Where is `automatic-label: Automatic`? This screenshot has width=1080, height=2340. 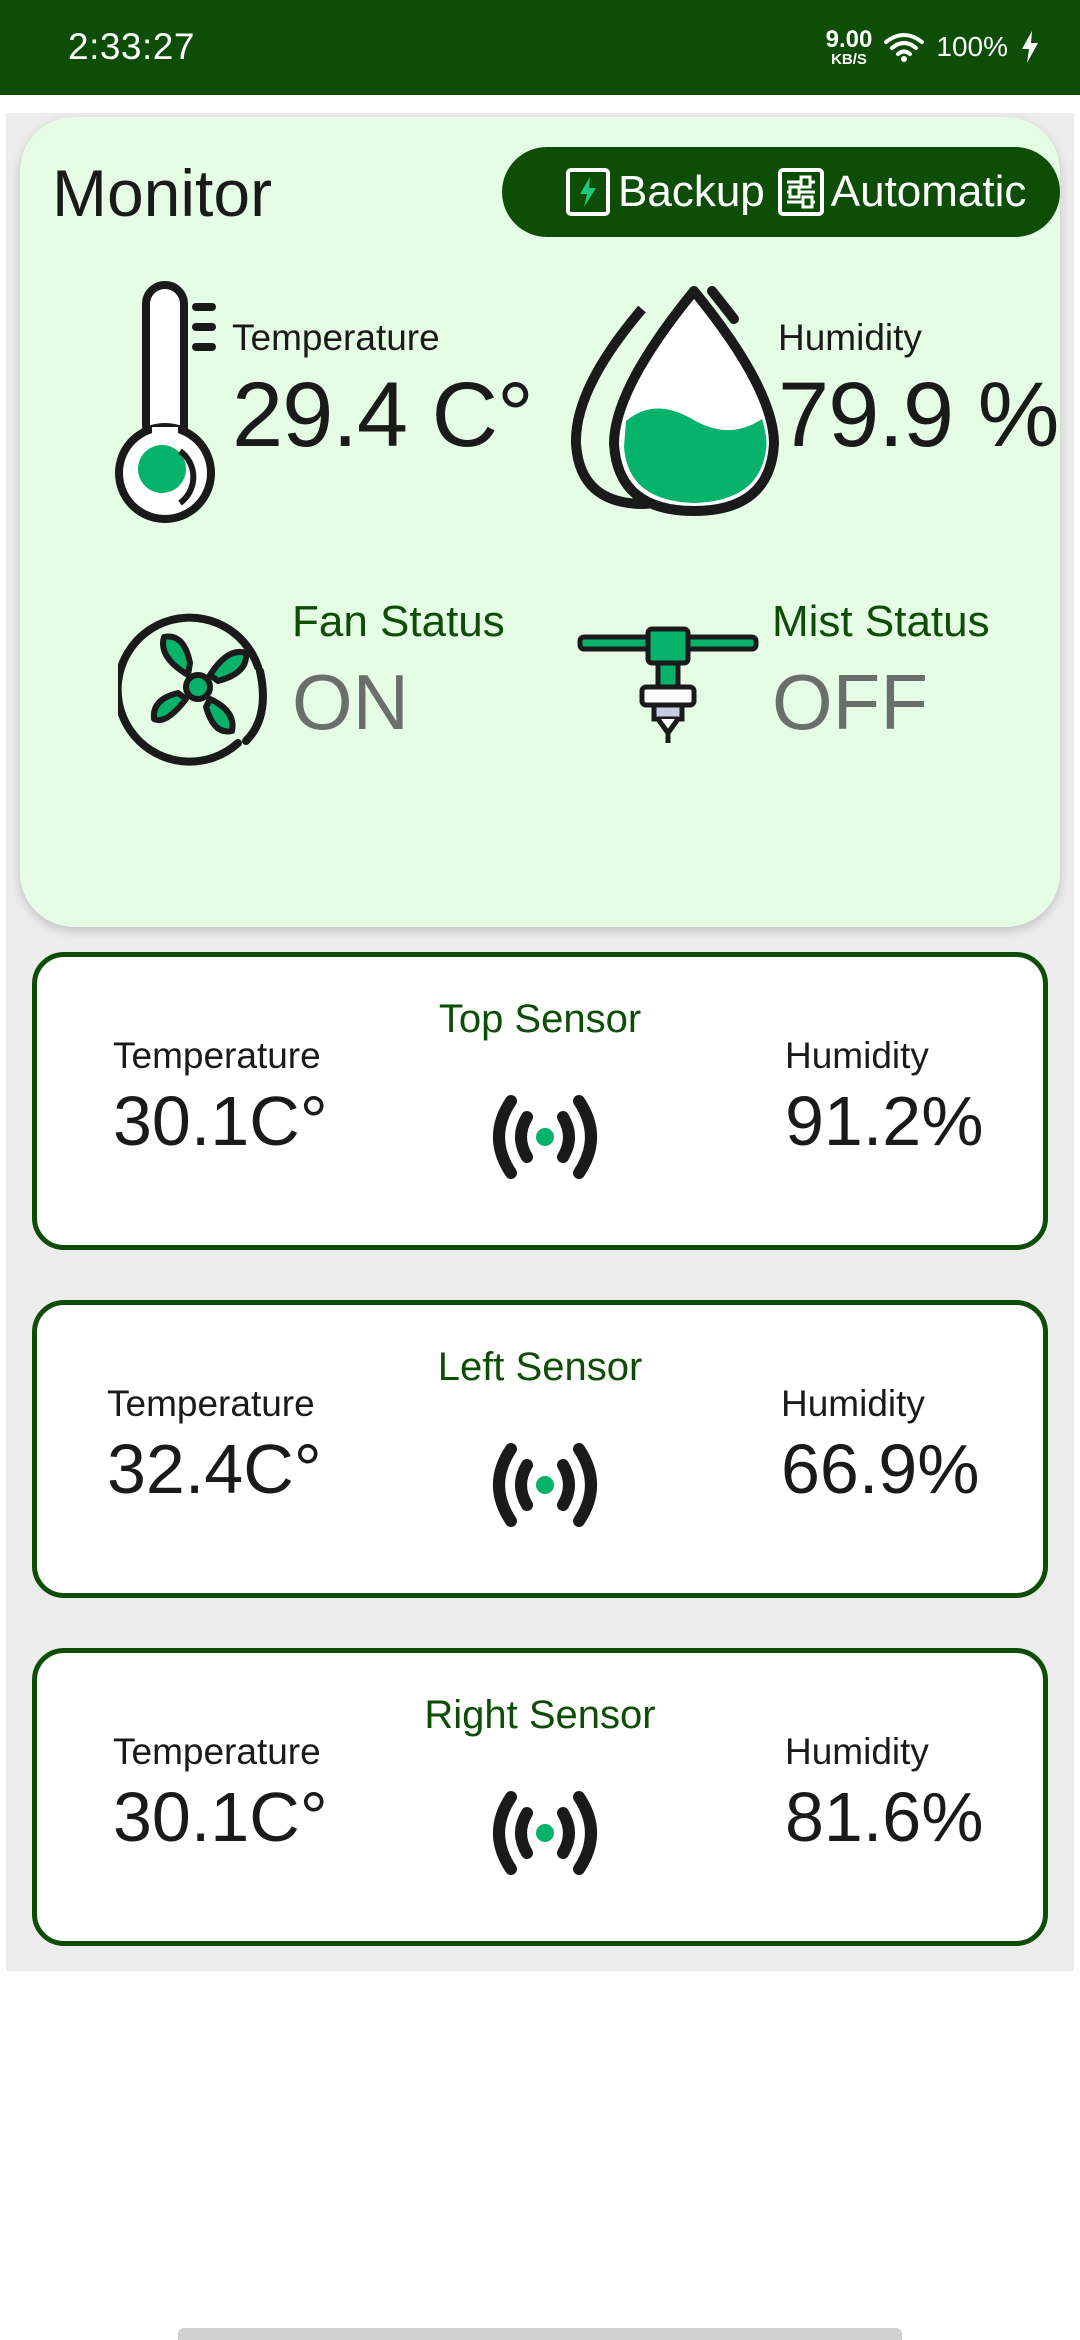 automatic-label: Automatic is located at coordinates (928, 191).